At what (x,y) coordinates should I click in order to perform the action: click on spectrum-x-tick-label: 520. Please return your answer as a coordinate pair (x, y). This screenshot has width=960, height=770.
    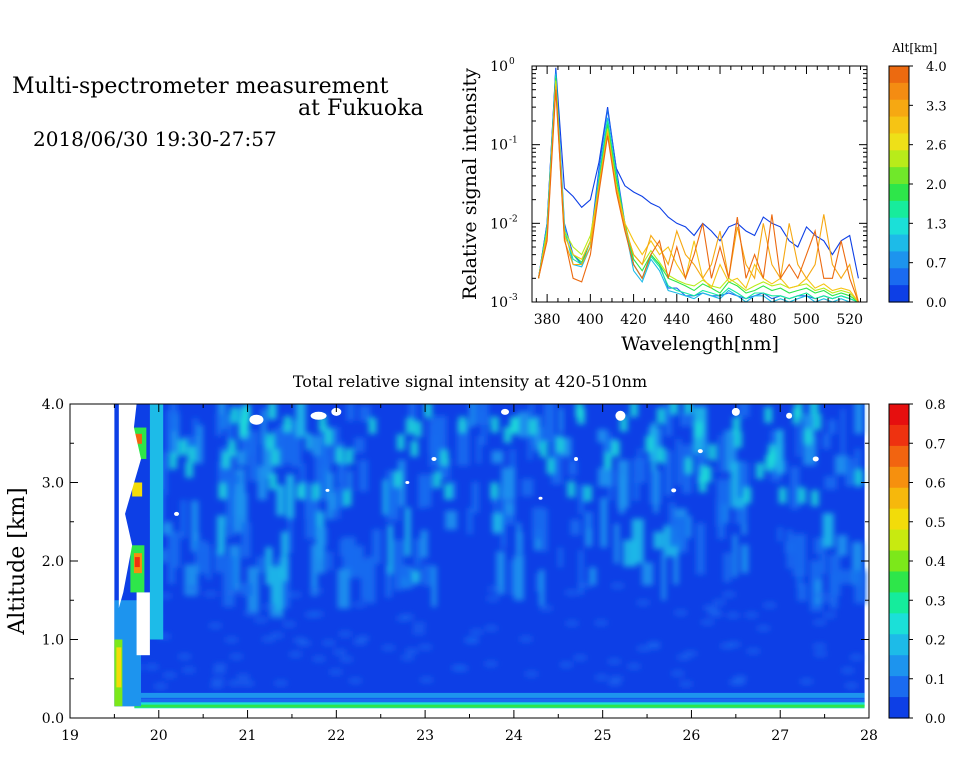
    Looking at the image, I should click on (849, 320).